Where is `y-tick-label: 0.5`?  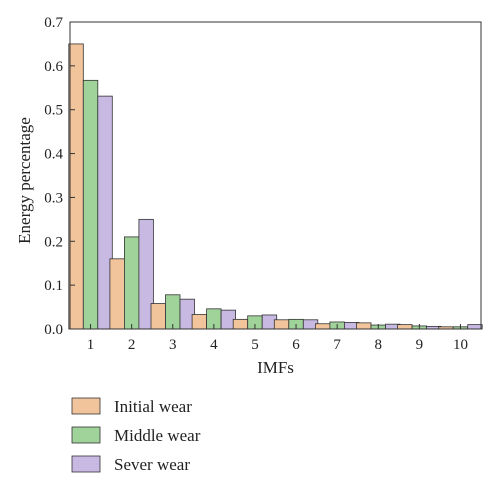
y-tick-label: 0.5 is located at coordinates (53, 111).